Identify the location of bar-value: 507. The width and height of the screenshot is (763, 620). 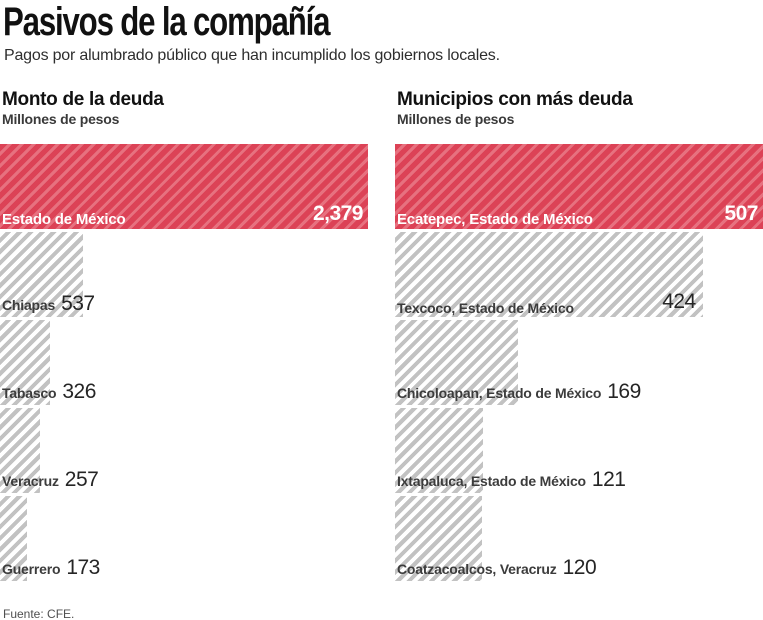
(741, 213).